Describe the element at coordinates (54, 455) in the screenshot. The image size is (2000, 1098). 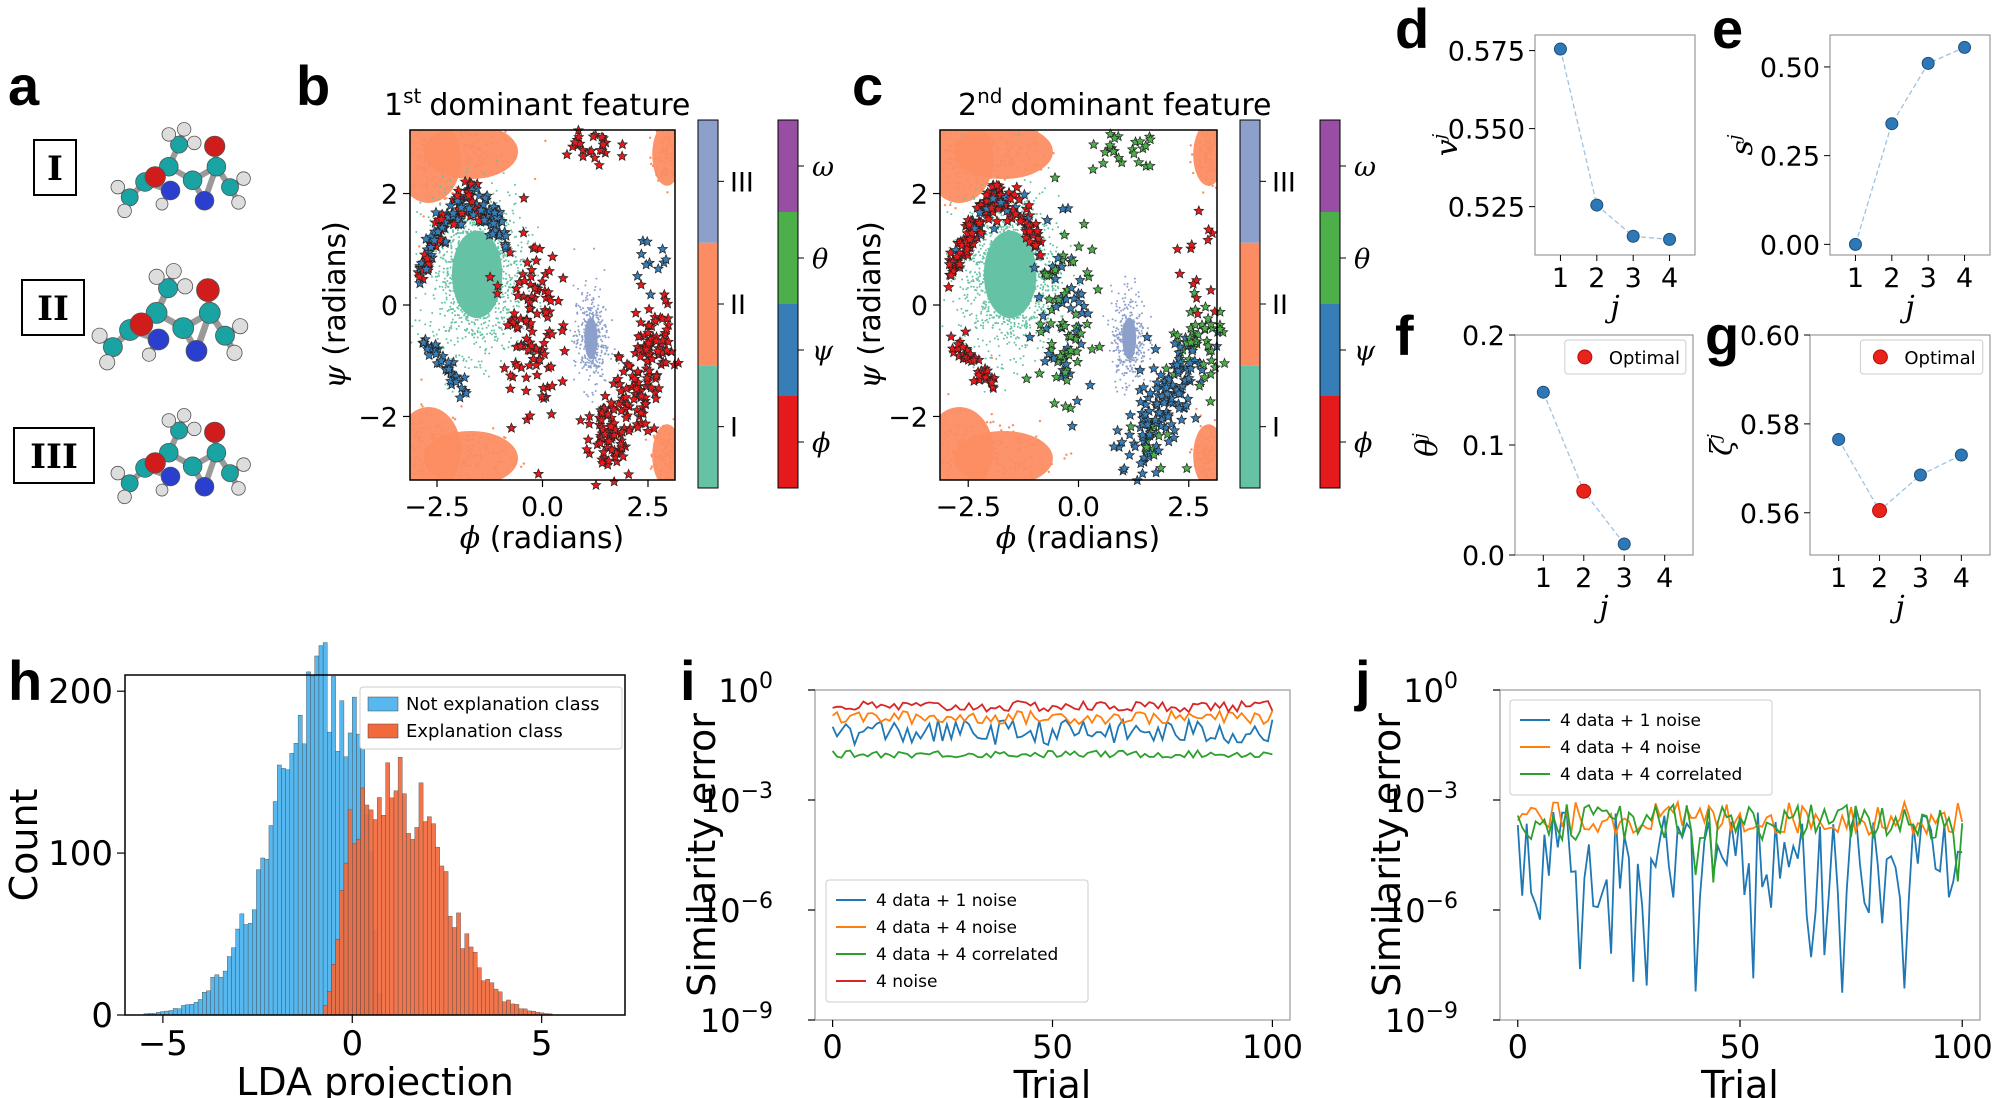
I see `label-box-III` at that location.